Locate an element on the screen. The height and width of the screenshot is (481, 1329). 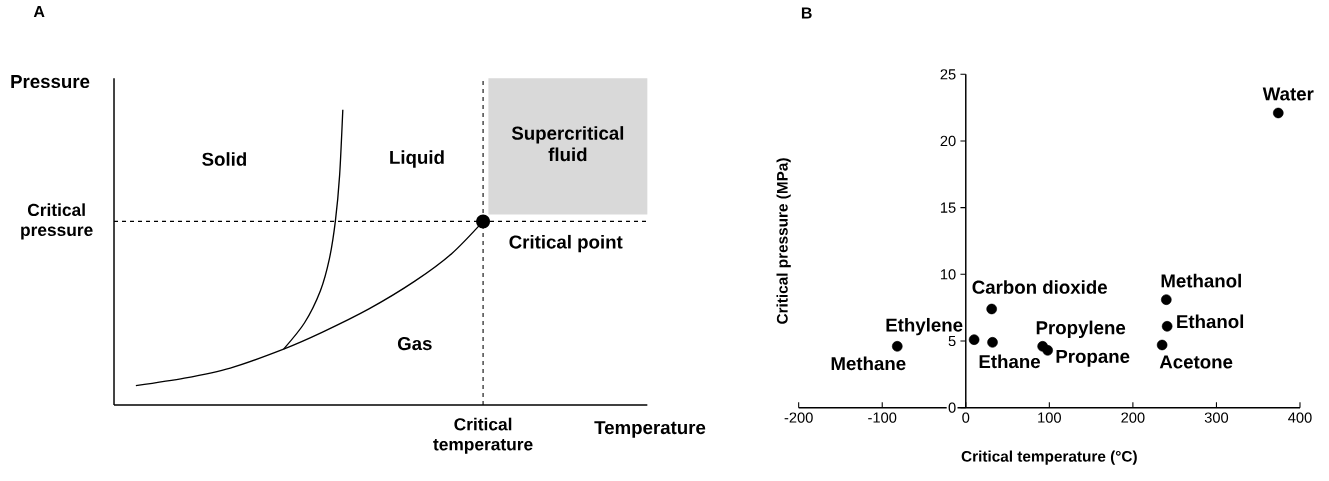
text: Temperature is located at coordinates (650, 429).